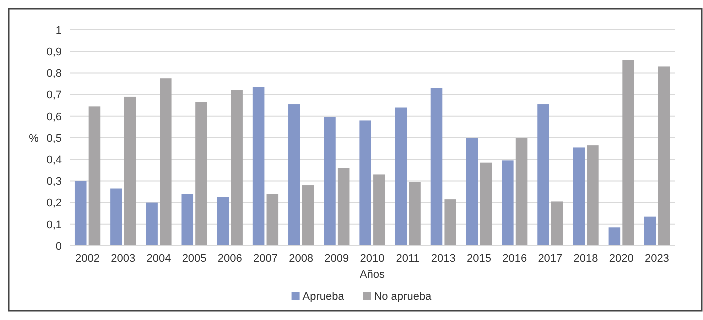 The height and width of the screenshot is (320, 703). What do you see at coordinates (550, 259) in the screenshot?
I see `x-tick-label: 2017` at bounding box center [550, 259].